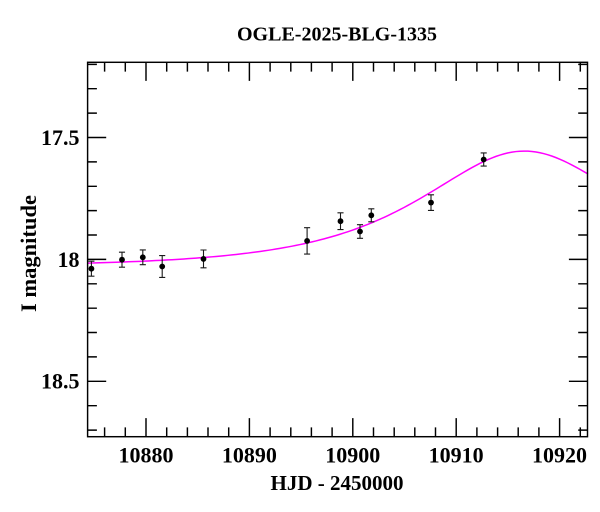 This screenshot has height=512, width=600. What do you see at coordinates (337, 35) in the screenshot?
I see `svg-text: OGLE-2025-BLG-1335` at bounding box center [337, 35].